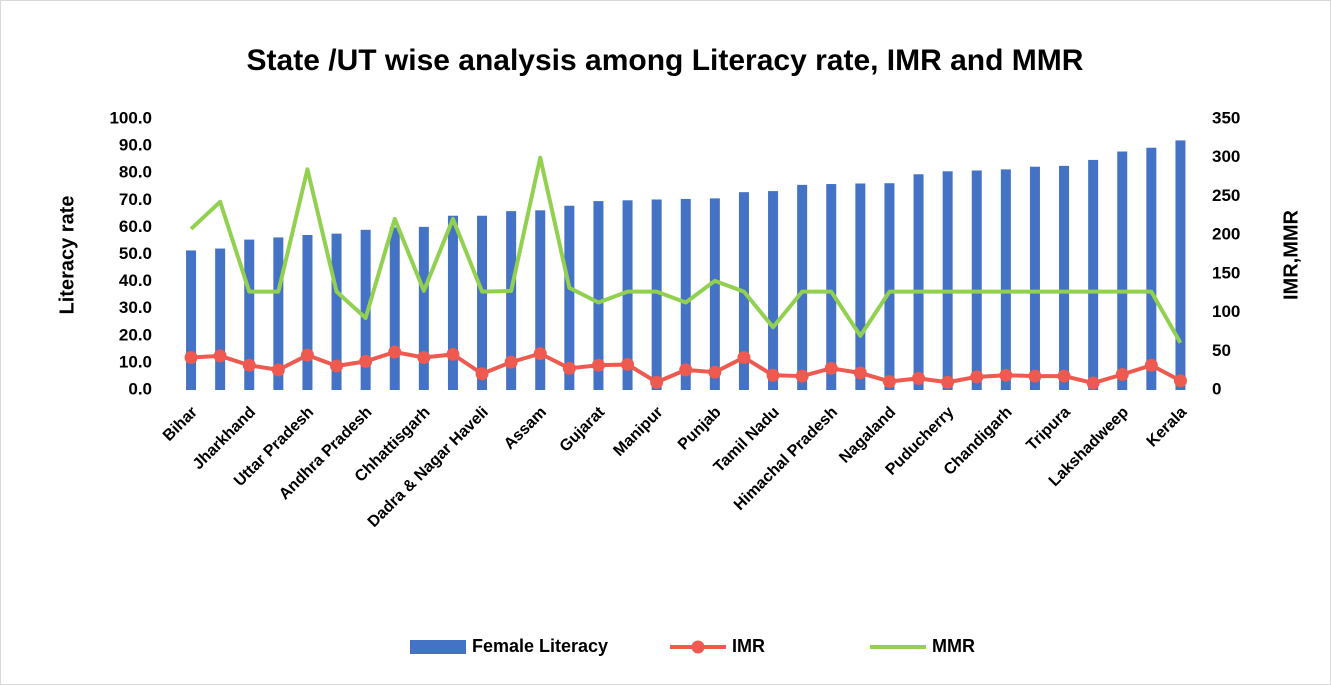  What do you see at coordinates (1226, 272) in the screenshot?
I see `y2-tick-label: 150` at bounding box center [1226, 272].